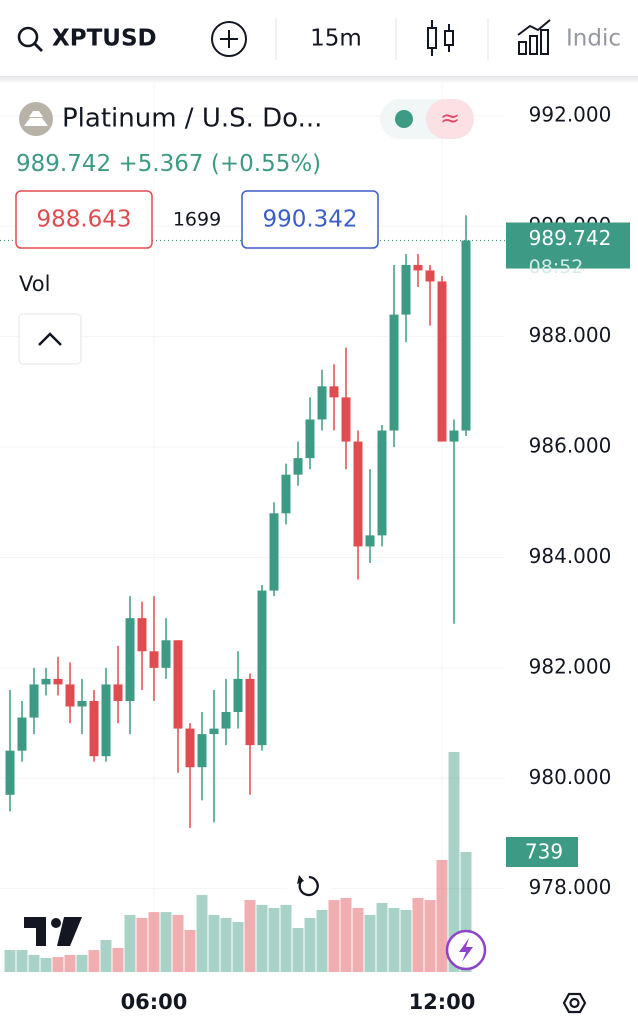  What do you see at coordinates (53, 931) in the screenshot?
I see `tv-logo` at bounding box center [53, 931].